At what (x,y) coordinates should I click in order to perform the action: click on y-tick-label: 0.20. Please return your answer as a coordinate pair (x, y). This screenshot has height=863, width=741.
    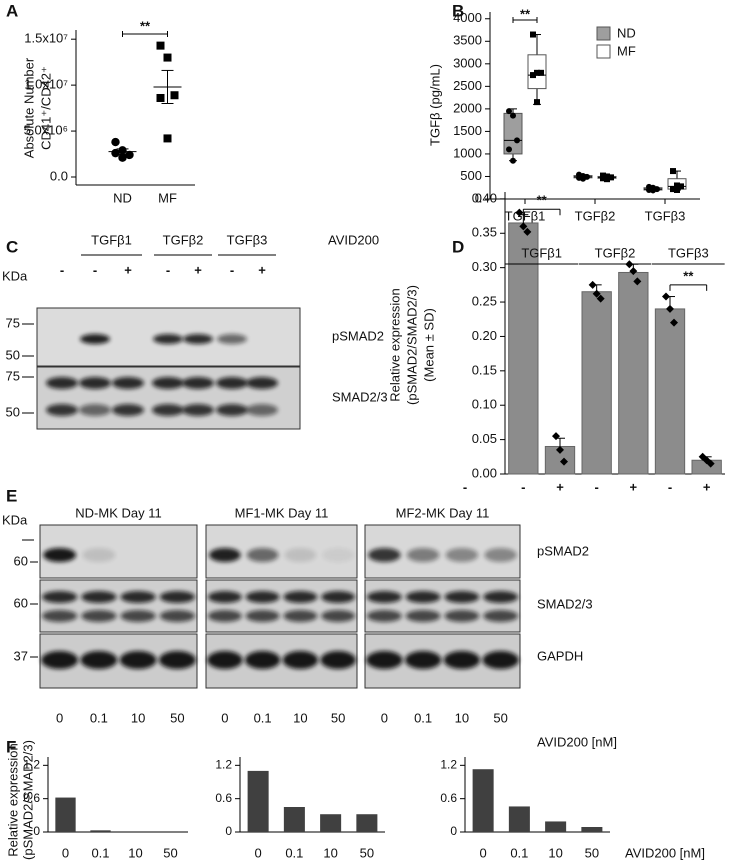
    Looking at the image, I should click on (484, 335).